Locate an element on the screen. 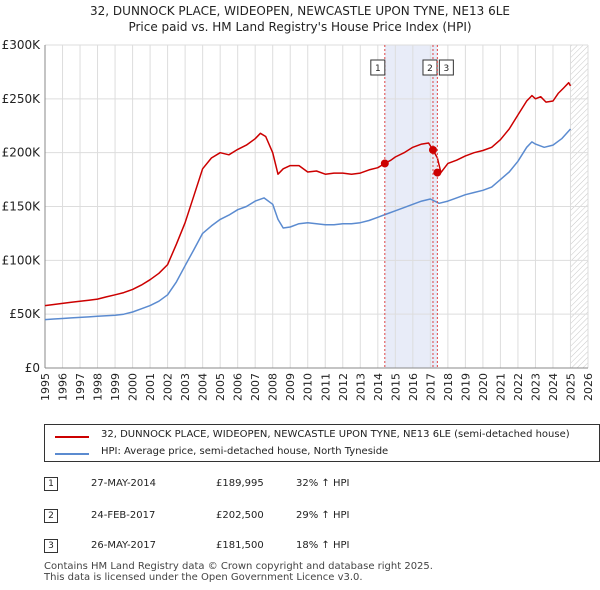 This screenshot has height=590, width=600. table-row: 2 24-FEB-2017 £202,500 29% ↑ HPI is located at coordinates (300, 518).